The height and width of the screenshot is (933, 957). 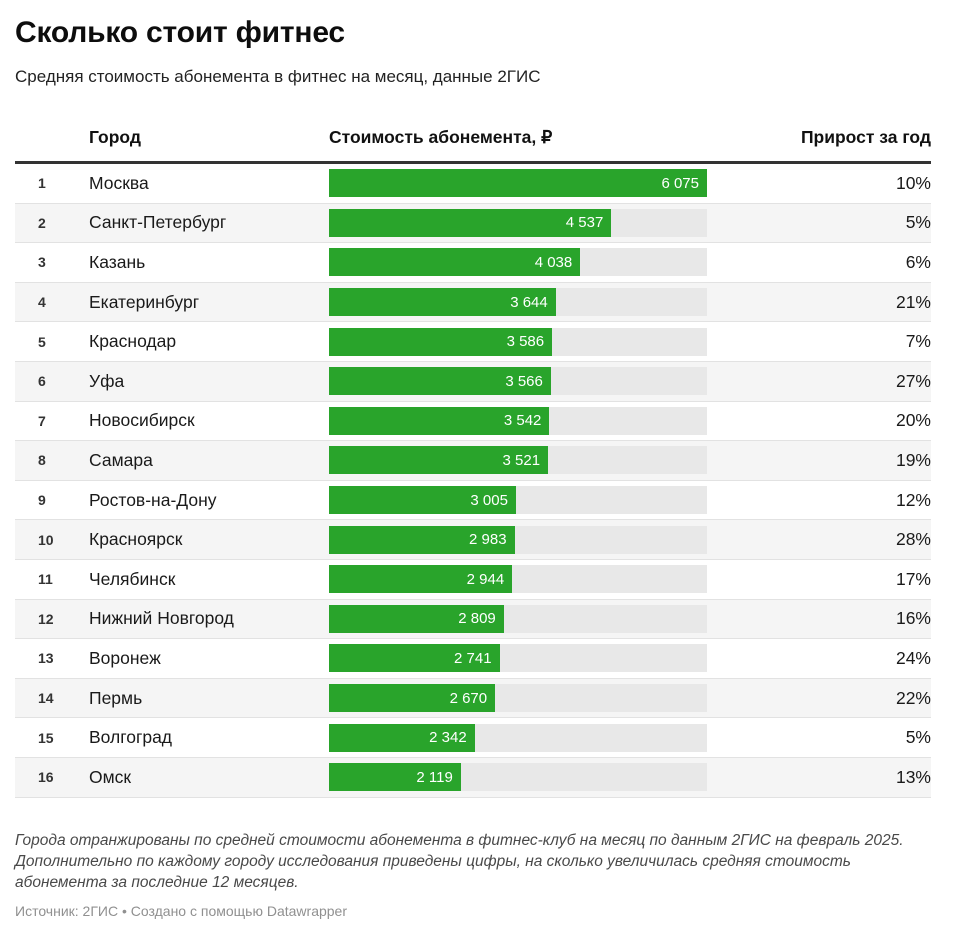 I want to click on bar-track: 6 075, so click(x=518, y=183).